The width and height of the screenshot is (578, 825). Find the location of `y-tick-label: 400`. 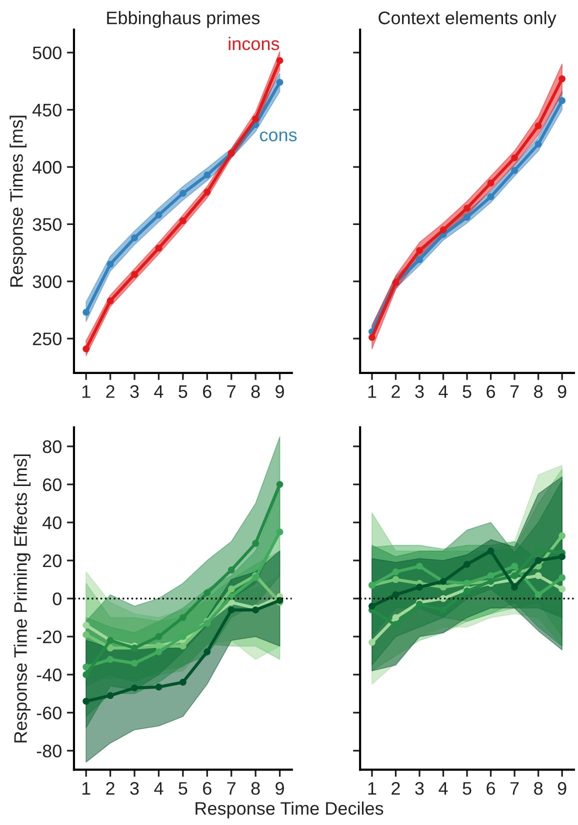

y-tick-label: 400 is located at coordinates (47, 167).